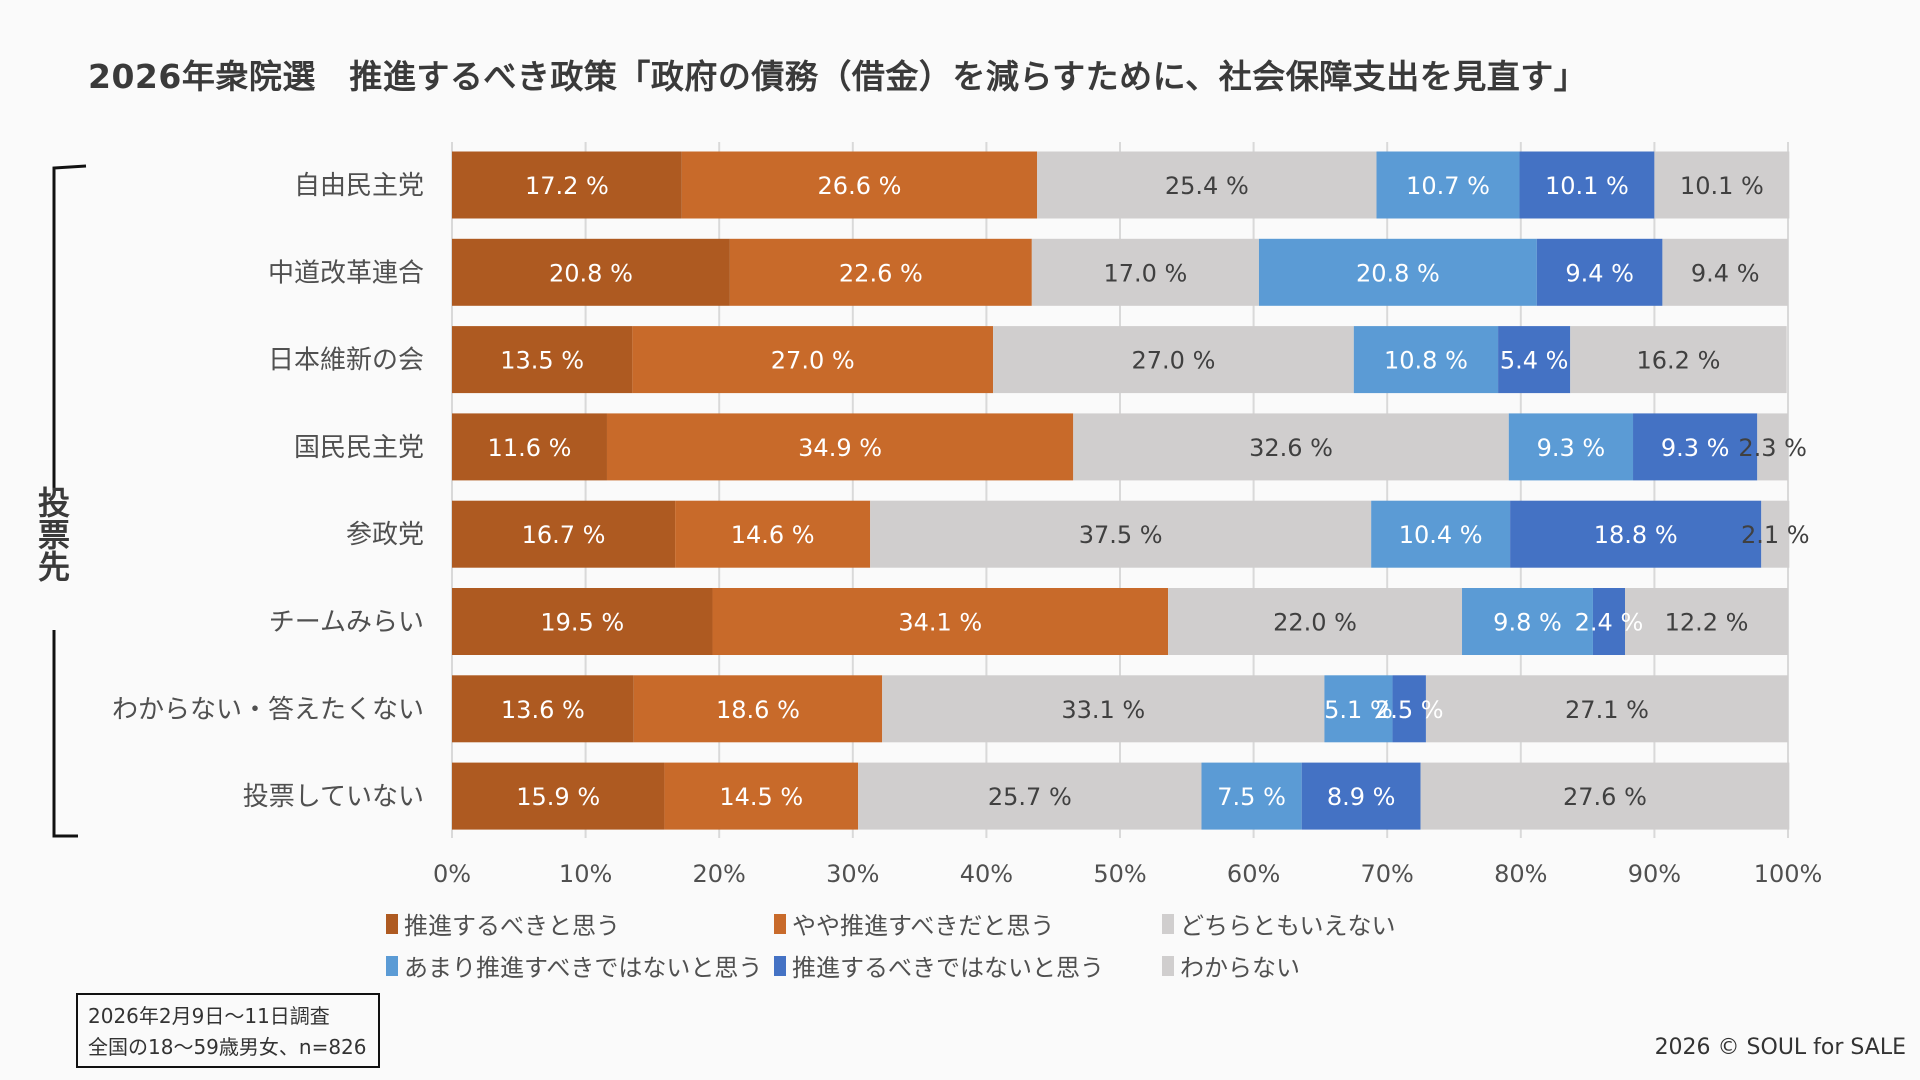 The image size is (1920, 1080). I want to click on data-label: 17.2 %, so click(567, 186).